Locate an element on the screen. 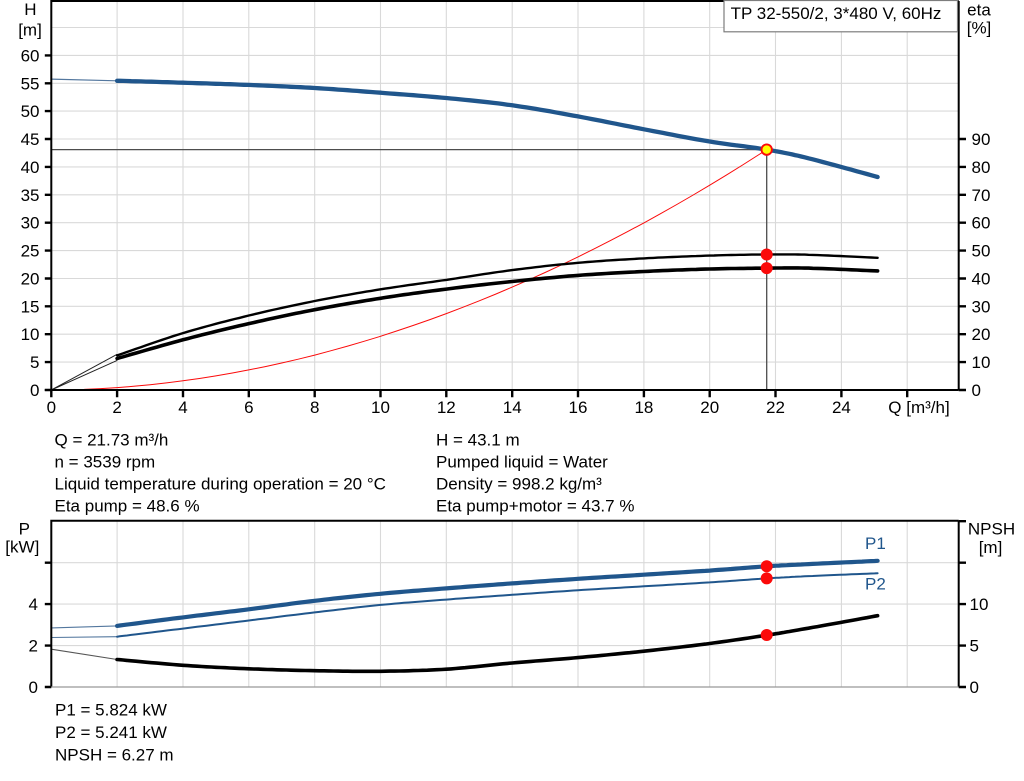 The image size is (1024, 781). svg-text: P is located at coordinates (24, 529).